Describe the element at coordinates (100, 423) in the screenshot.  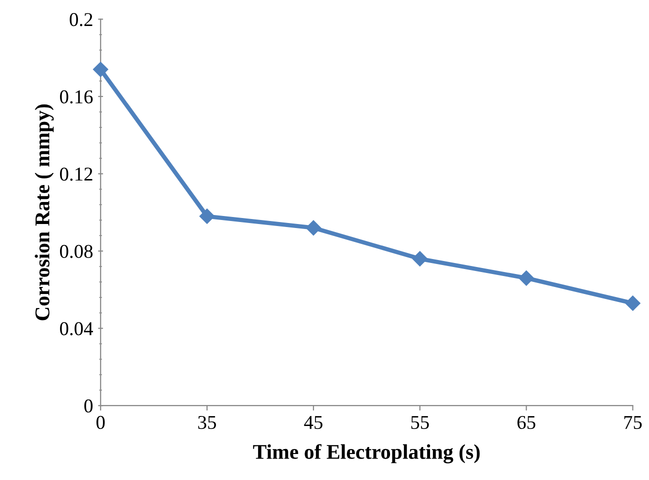
I see `x-tick-label: 0` at that location.